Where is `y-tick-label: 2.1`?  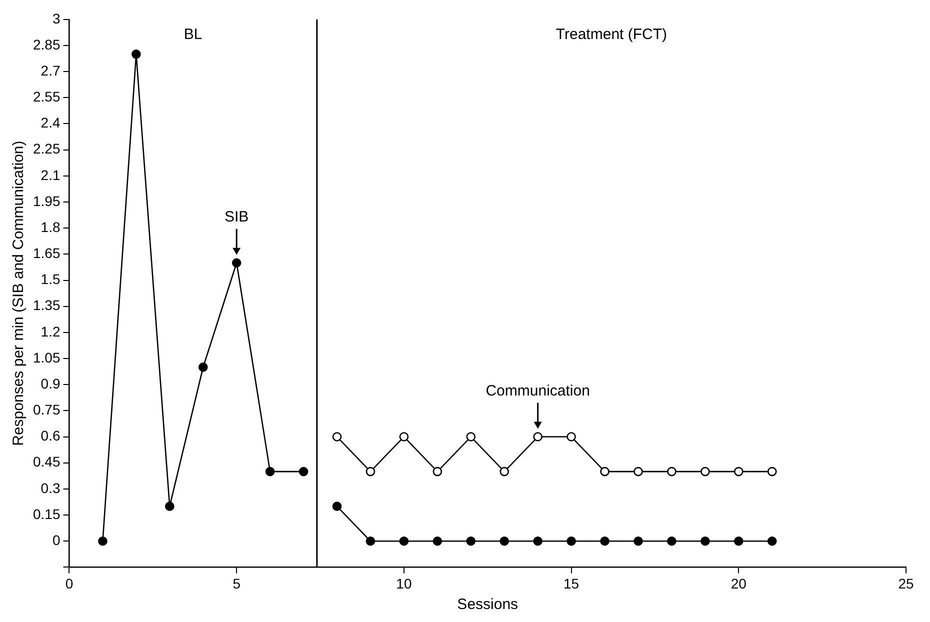
y-tick-label: 2.1 is located at coordinates (50, 174).